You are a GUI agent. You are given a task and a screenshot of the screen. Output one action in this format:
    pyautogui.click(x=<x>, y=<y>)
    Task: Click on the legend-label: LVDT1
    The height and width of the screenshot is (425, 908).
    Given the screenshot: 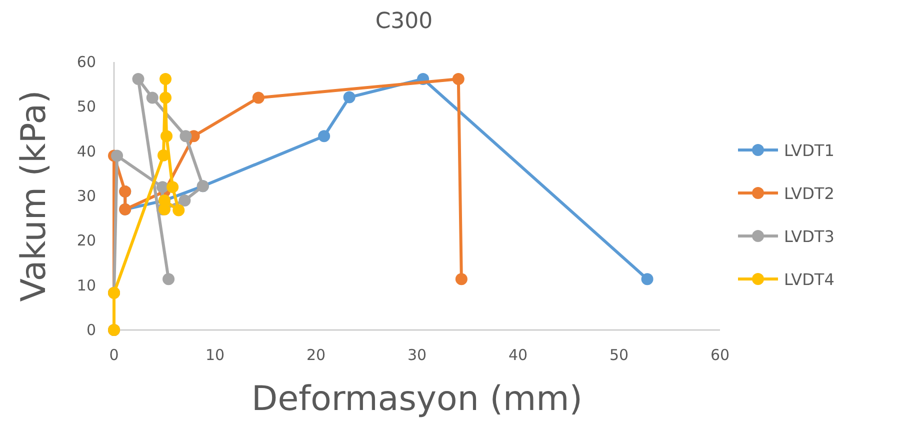 What is the action you would take?
    pyautogui.click(x=809, y=150)
    